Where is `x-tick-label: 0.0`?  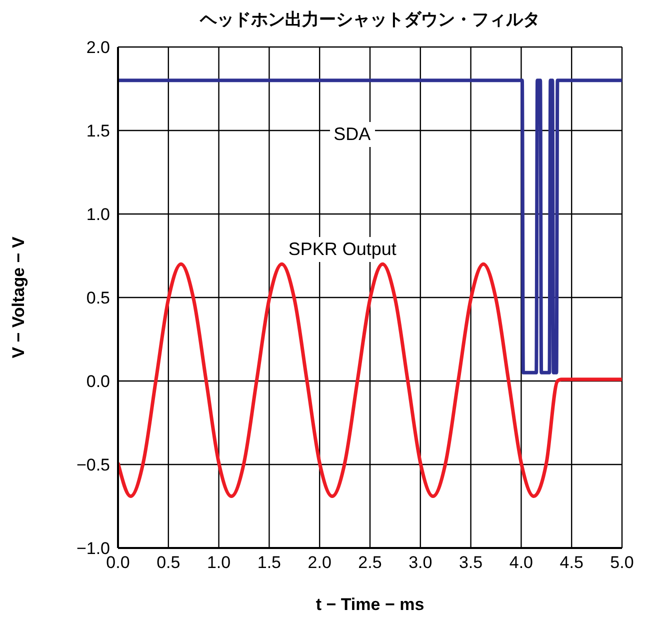 x-tick-label: 0.0 is located at coordinates (118, 562).